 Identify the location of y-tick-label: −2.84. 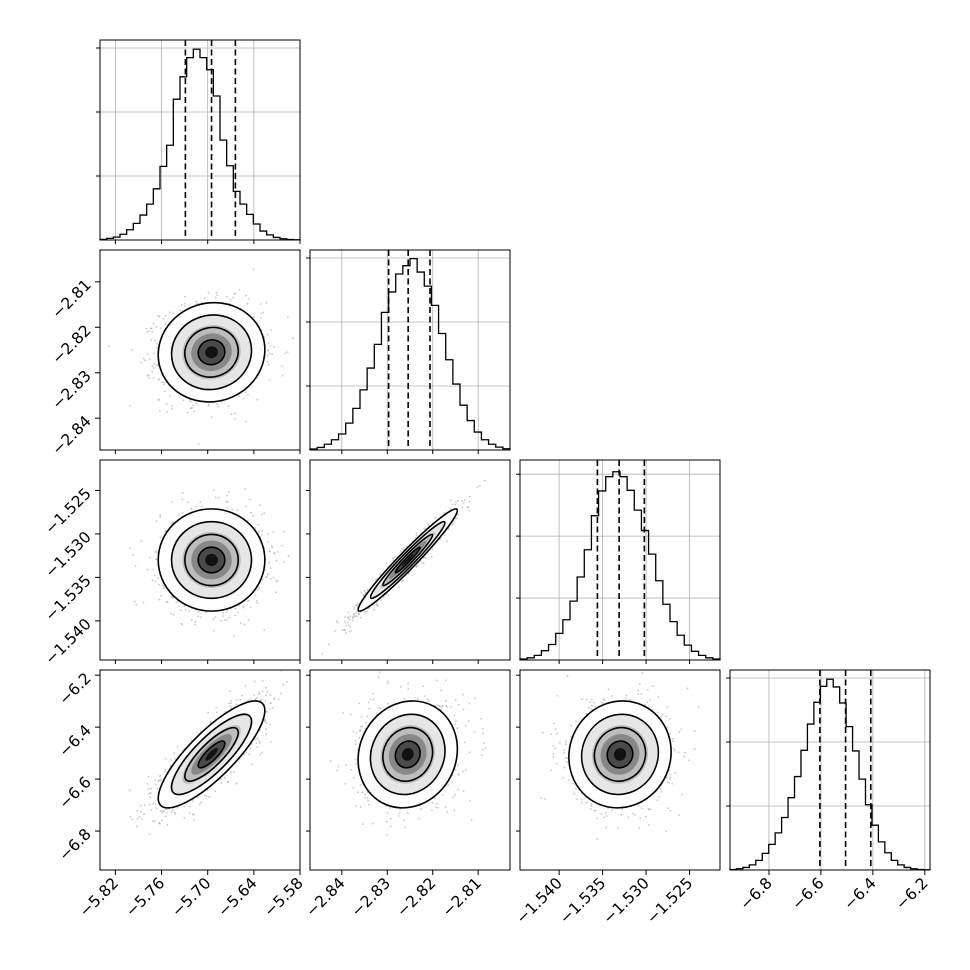
(72, 435).